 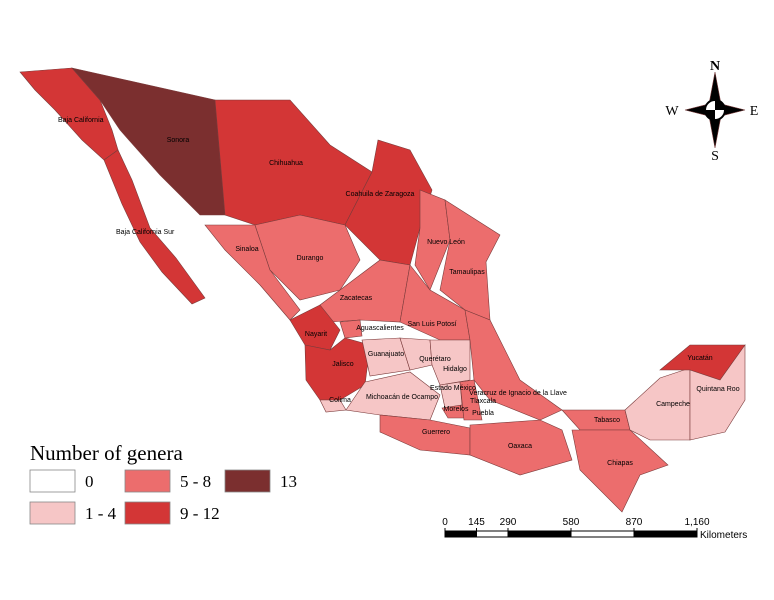 What do you see at coordinates (673, 404) in the screenshot?
I see `state-label: Campeche` at bounding box center [673, 404].